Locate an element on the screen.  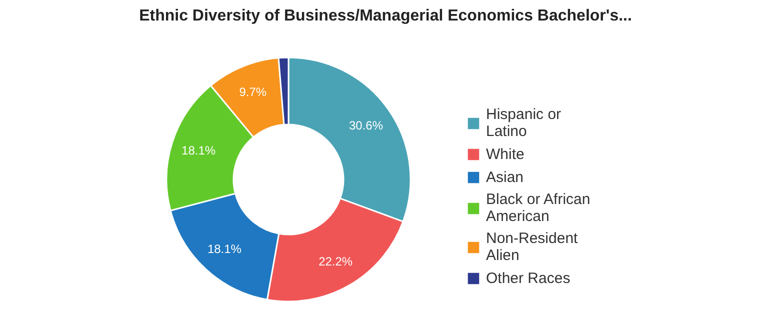
legend-label: Other Races is located at coordinates (528, 278).